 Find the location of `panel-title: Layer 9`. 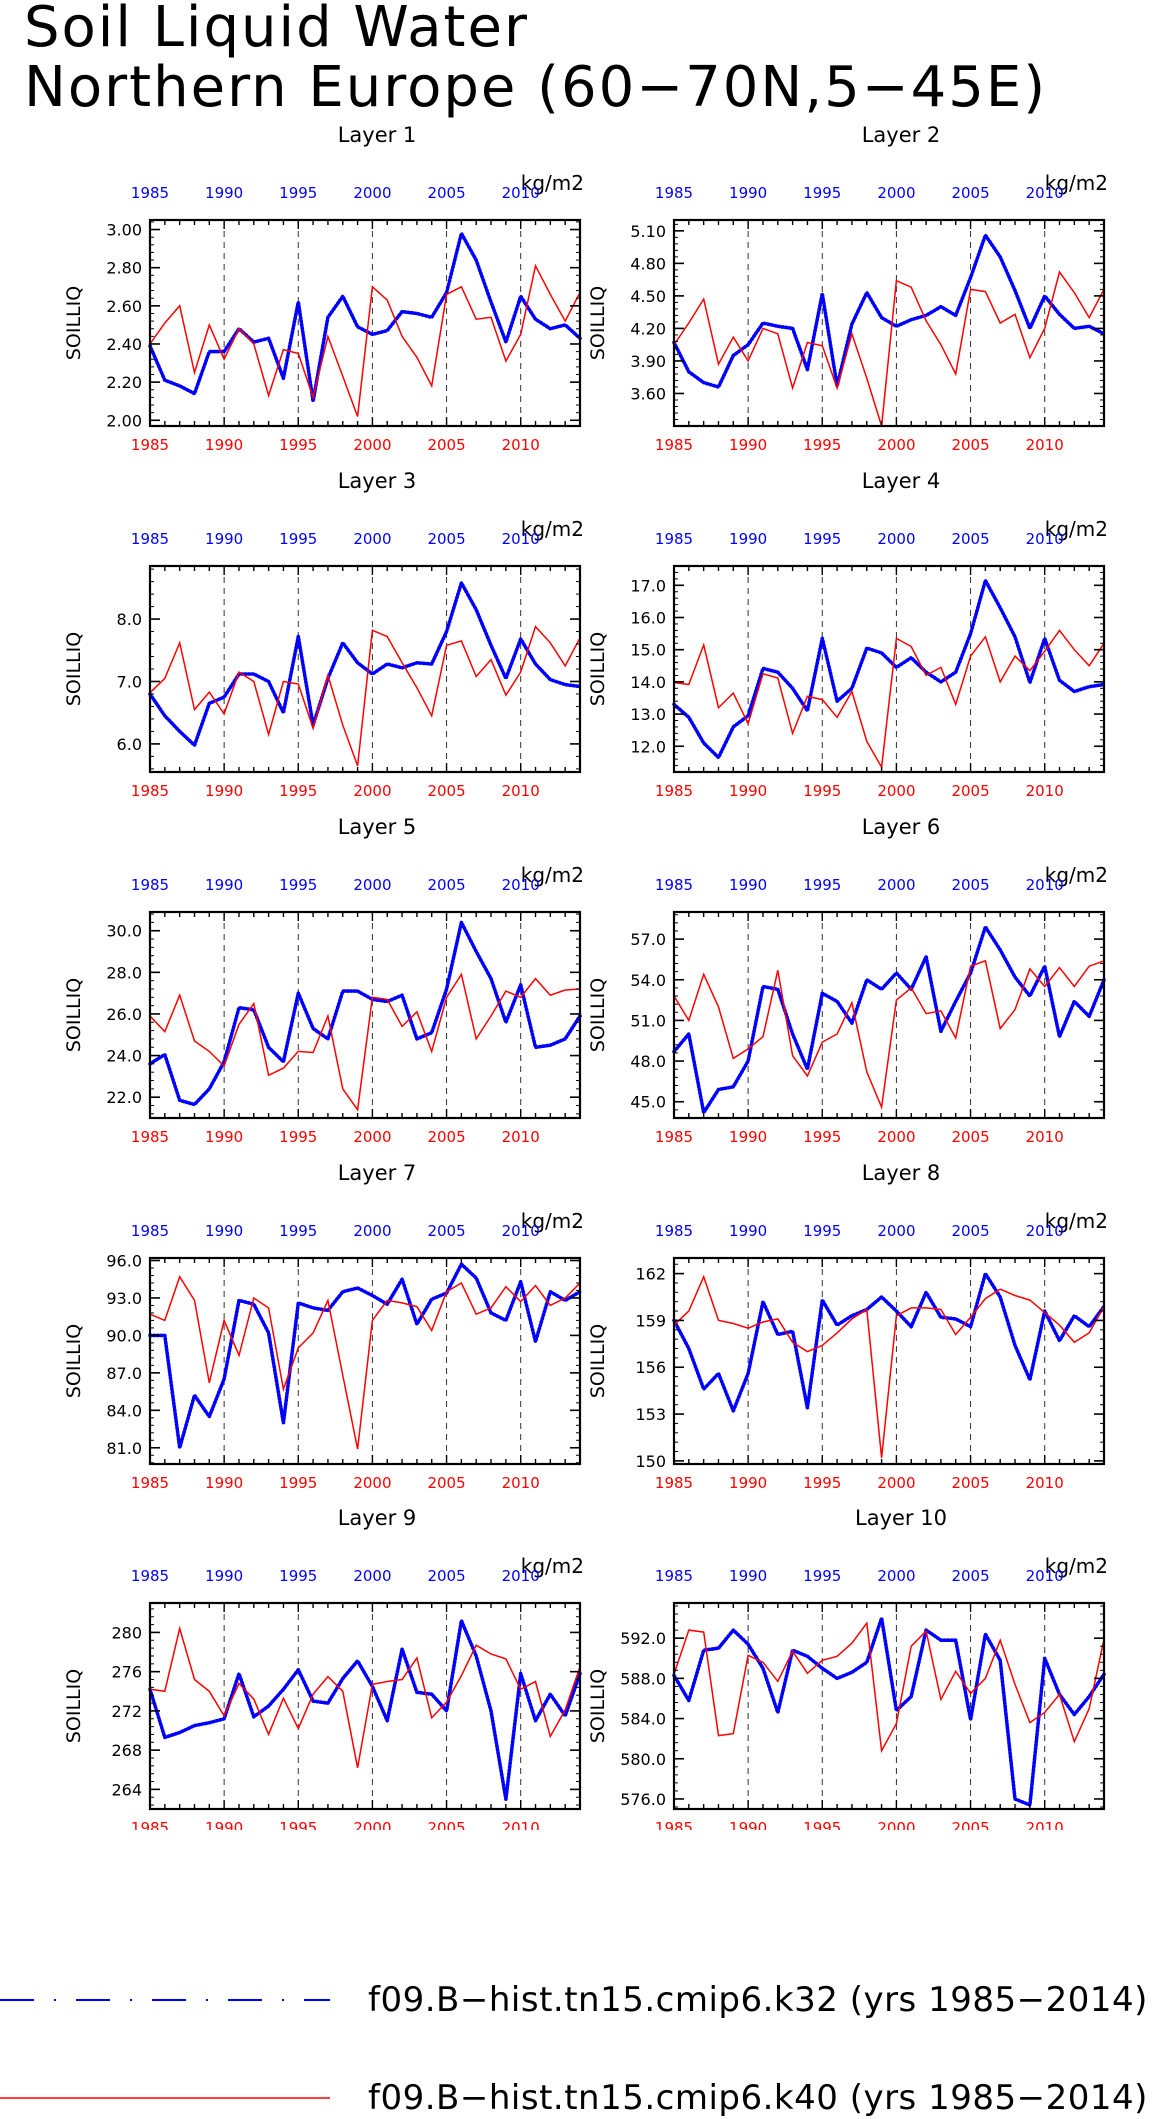

panel-title: Layer 9 is located at coordinates (377, 1518).